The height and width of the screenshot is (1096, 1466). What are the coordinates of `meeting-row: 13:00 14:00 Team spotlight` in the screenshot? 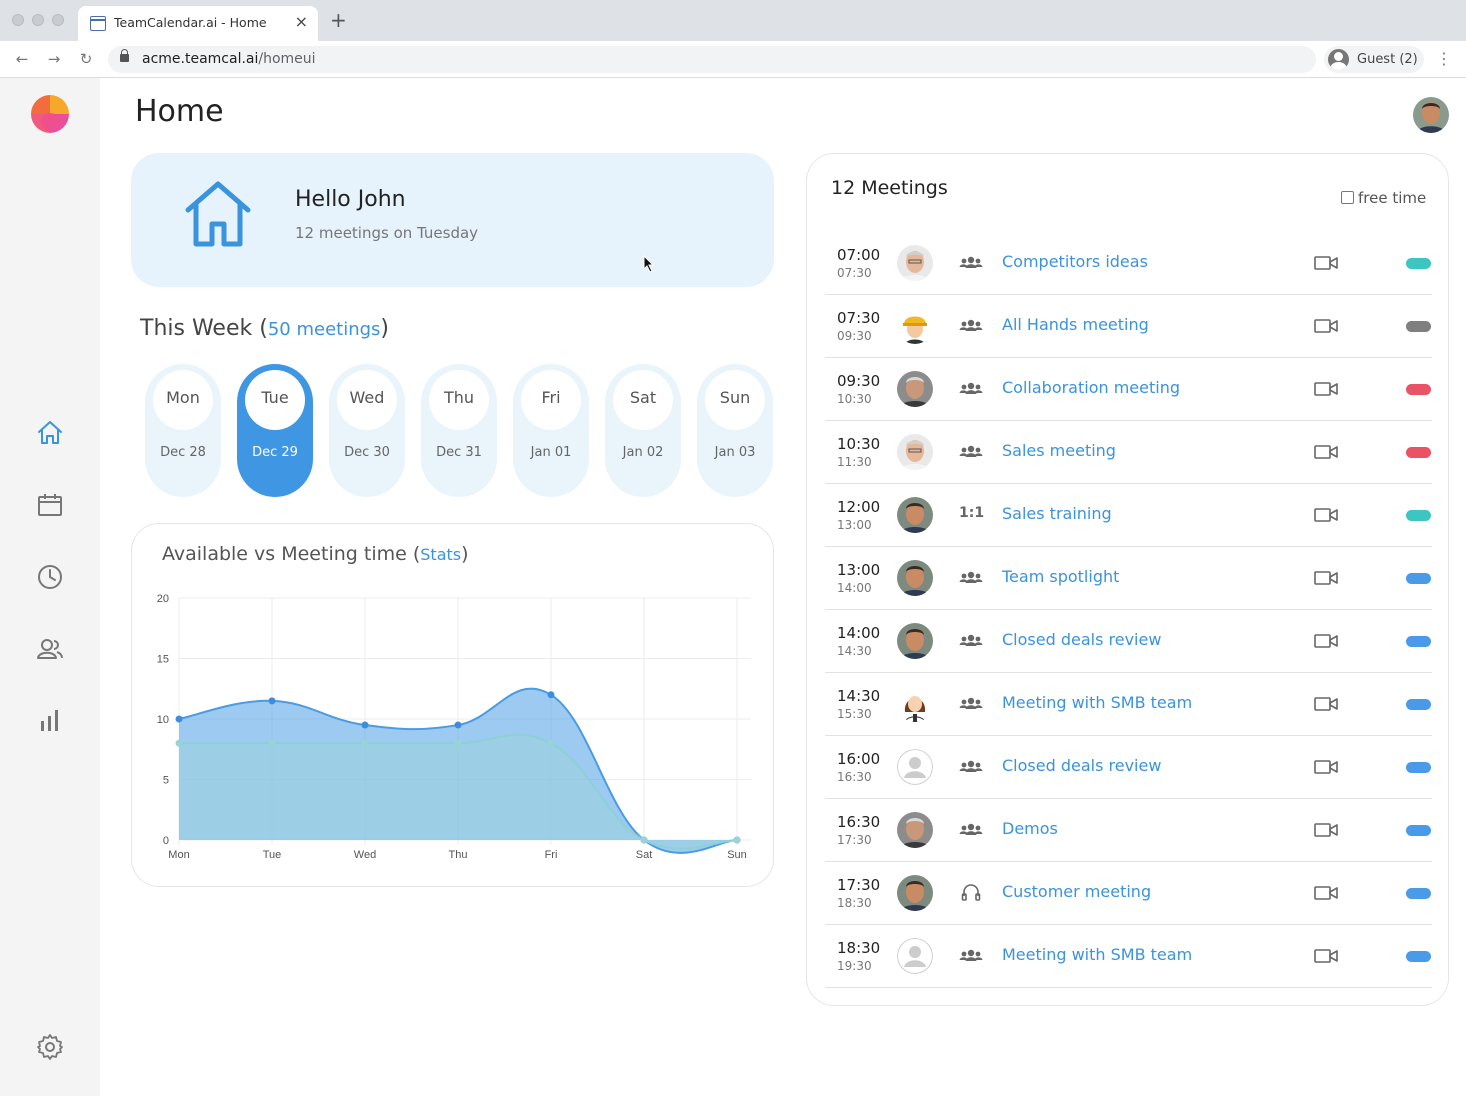 It's located at (1128, 578).